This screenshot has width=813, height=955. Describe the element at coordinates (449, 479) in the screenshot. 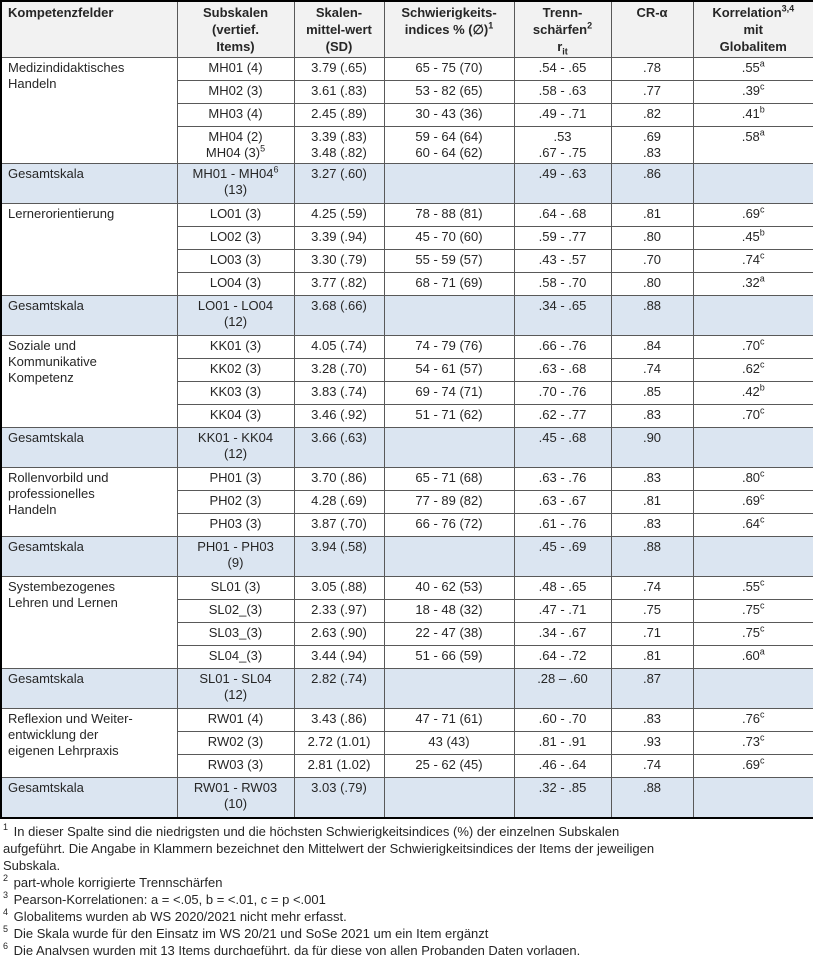

I see `difficulty-cell: 65 - 71 (68)` at that location.